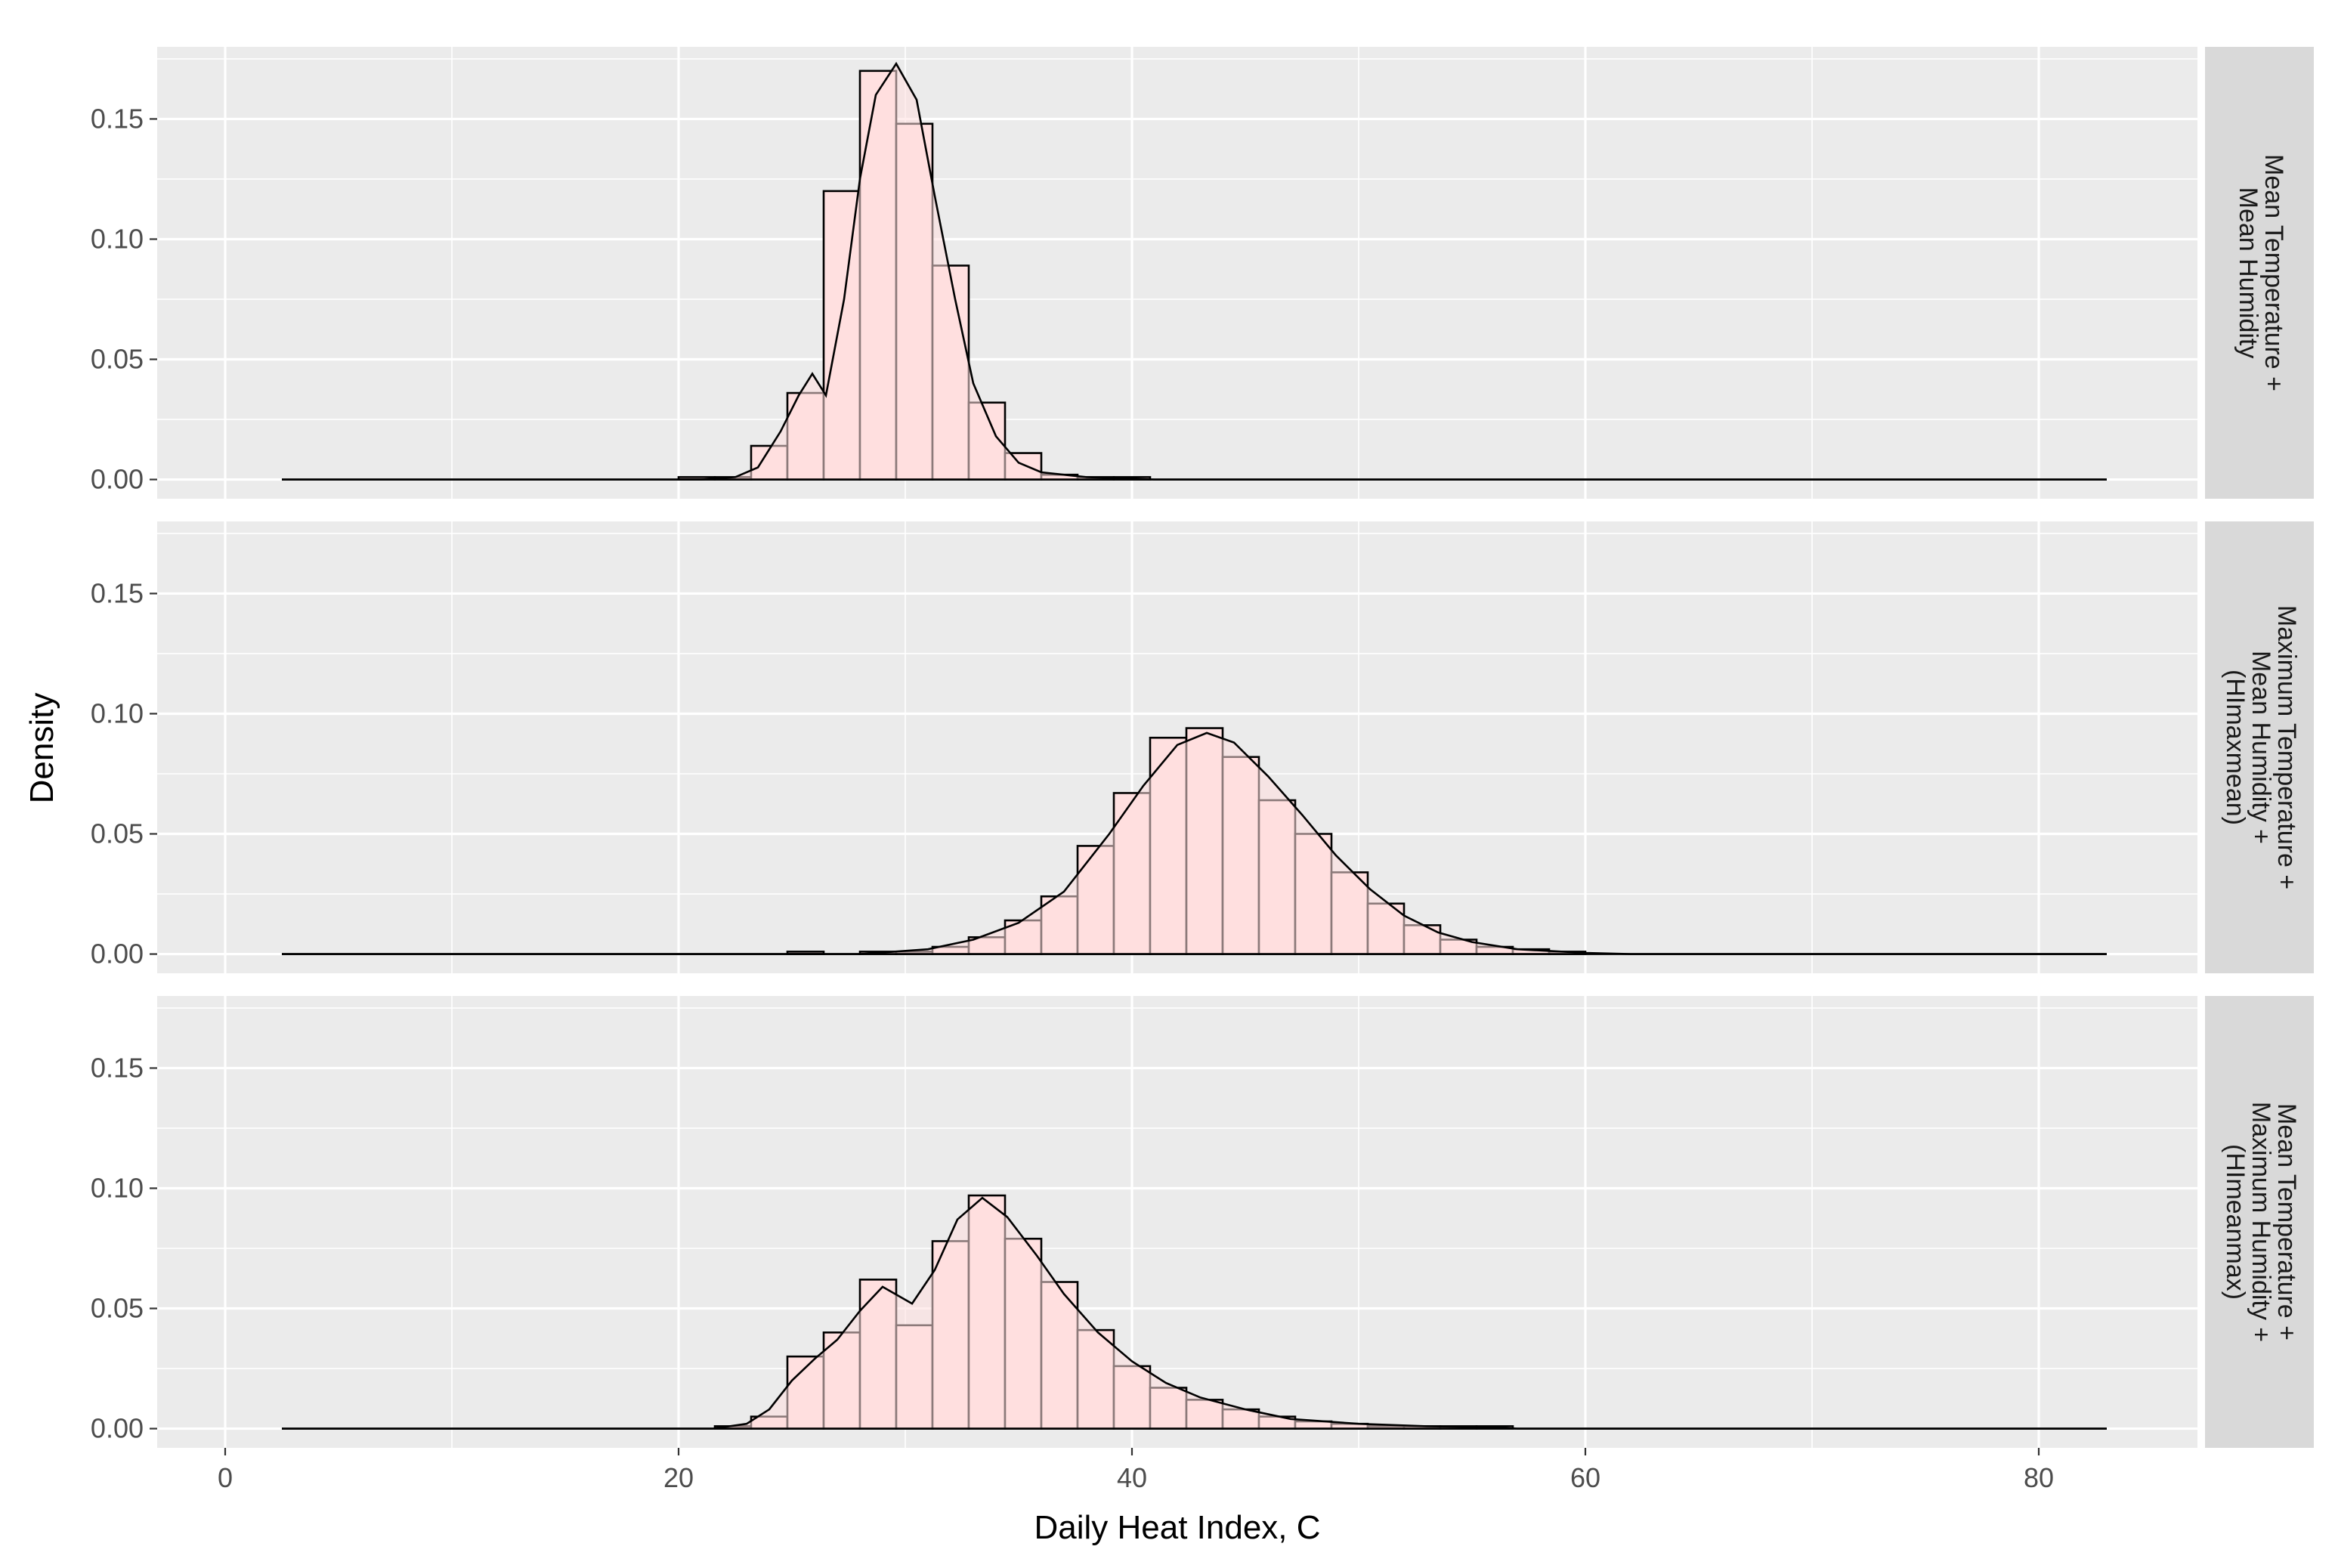 The image size is (2338, 1568). Describe the element at coordinates (2286, 747) in the screenshot. I see `strip-label-line: Maximum Temperature +` at that location.